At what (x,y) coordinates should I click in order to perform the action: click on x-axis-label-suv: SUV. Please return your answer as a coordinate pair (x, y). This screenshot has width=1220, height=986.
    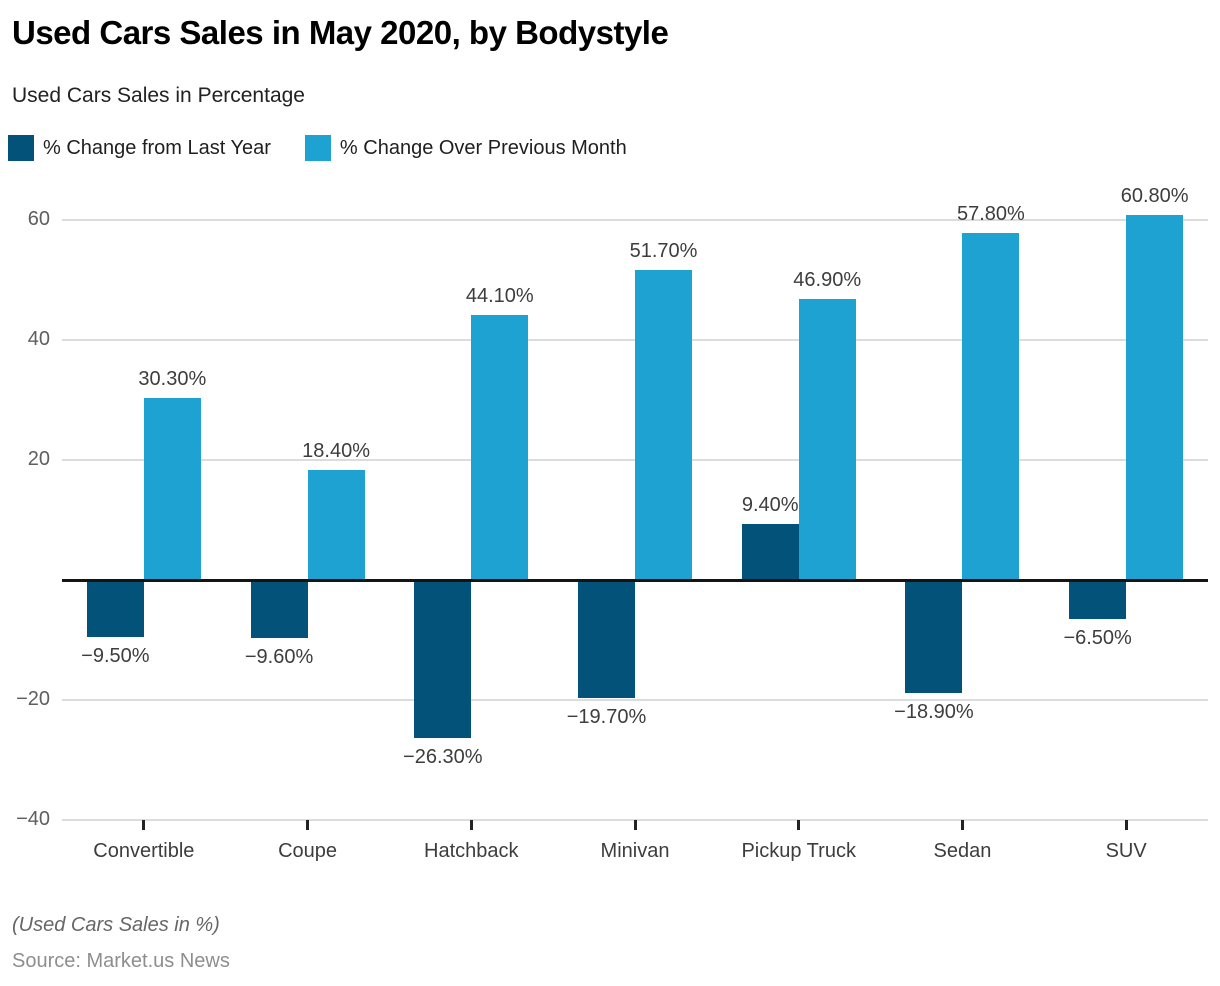
    Looking at the image, I should click on (1126, 851).